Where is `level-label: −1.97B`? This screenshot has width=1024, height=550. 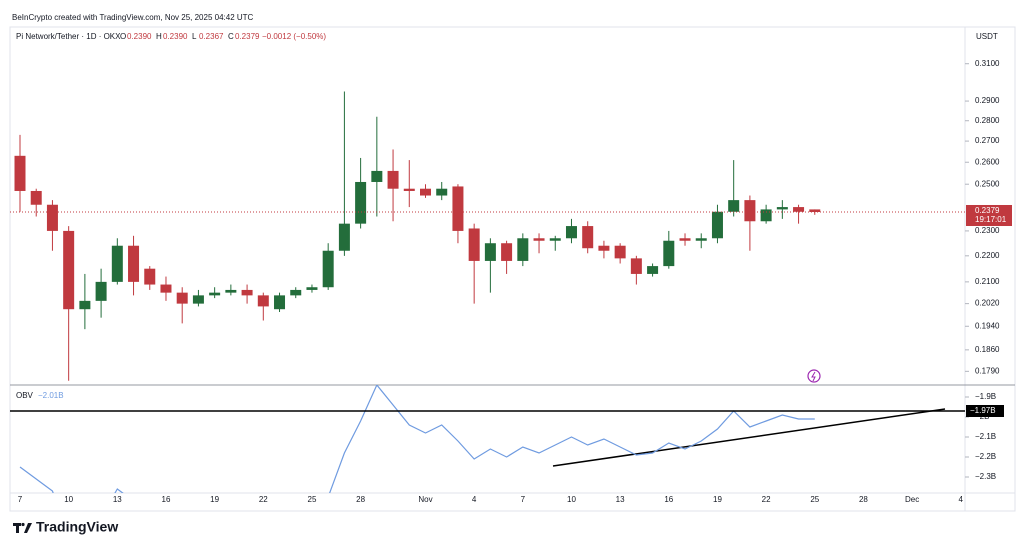 level-label: −1.97B is located at coordinates (983, 410).